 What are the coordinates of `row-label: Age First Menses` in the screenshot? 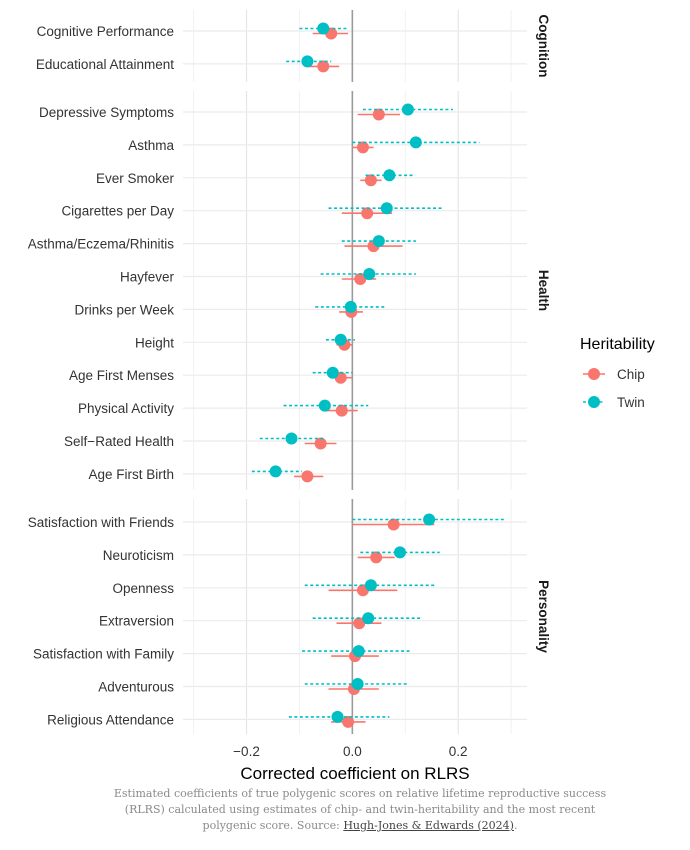 It's located at (121, 375).